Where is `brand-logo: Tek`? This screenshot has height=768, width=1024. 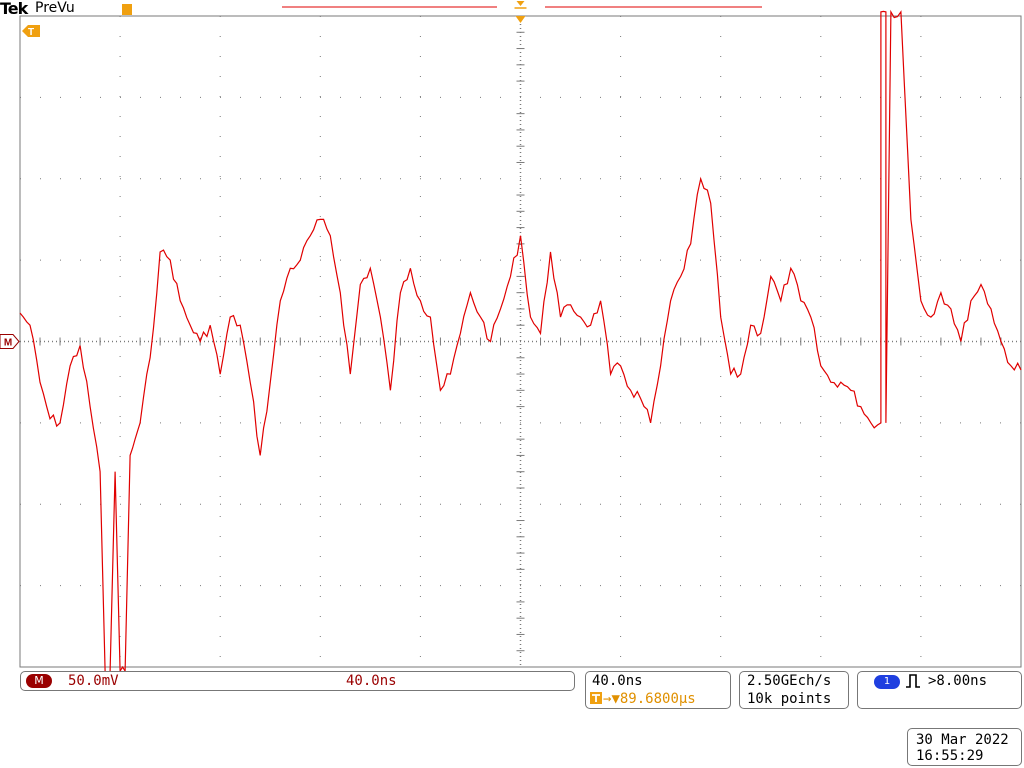
brand-logo: Tek is located at coordinates (14, 9).